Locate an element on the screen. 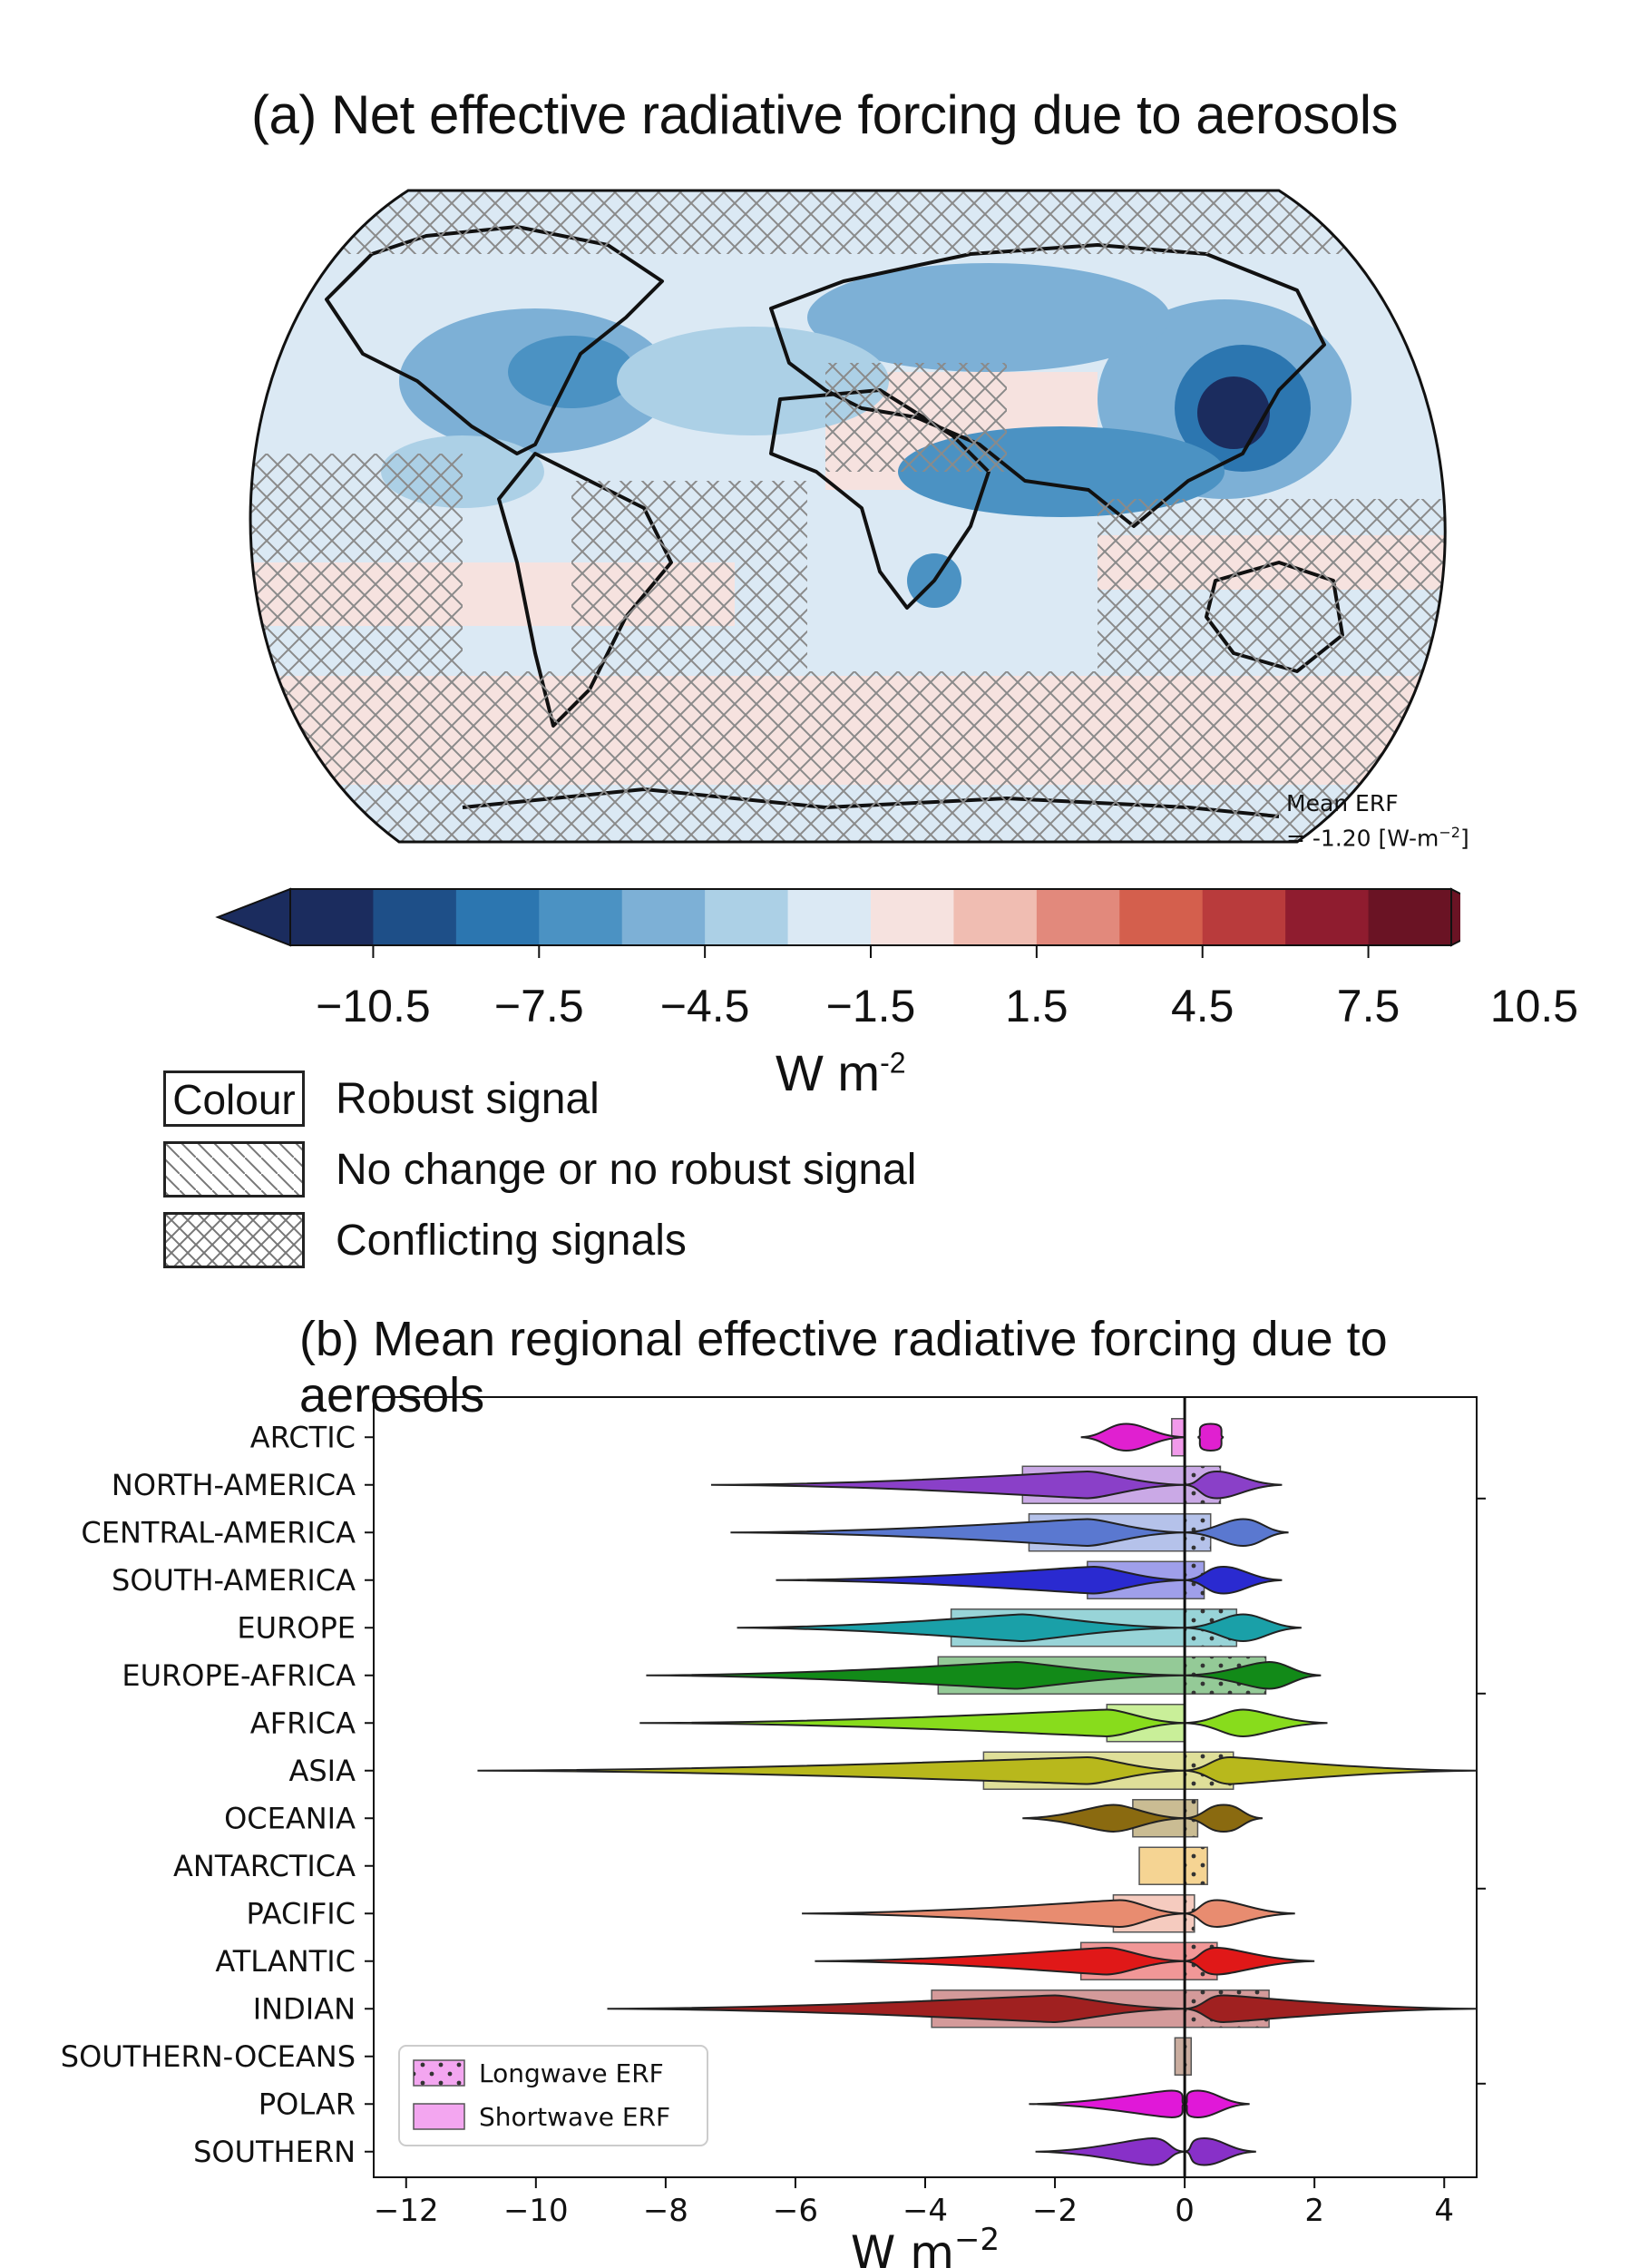 This screenshot has height=2268, width=1649. category-label: SOUTHERN is located at coordinates (274, 2152).